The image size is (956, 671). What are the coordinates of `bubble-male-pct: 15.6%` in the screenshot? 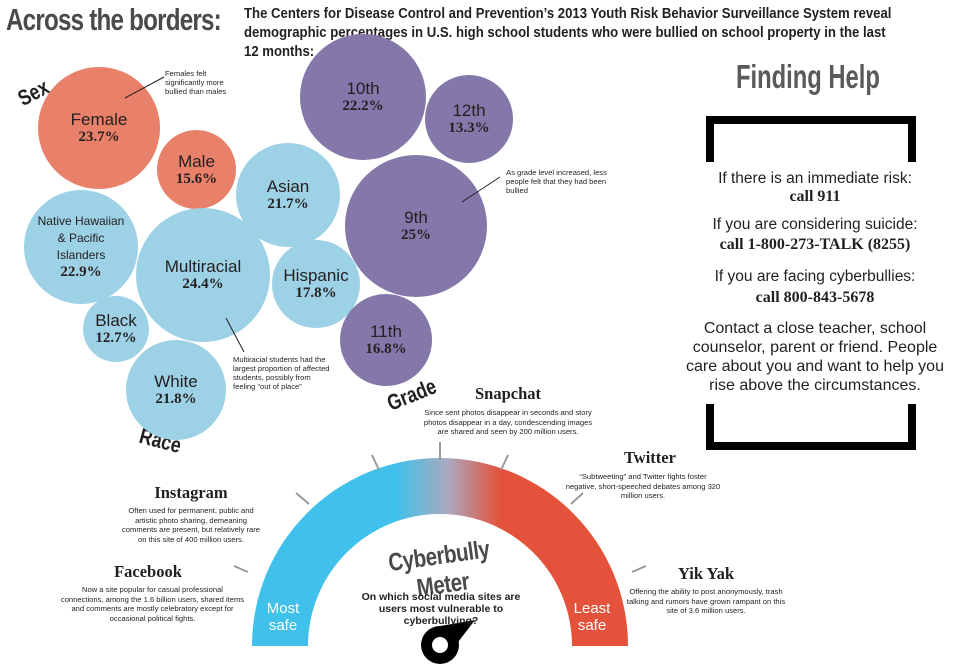 It's located at (196, 178).